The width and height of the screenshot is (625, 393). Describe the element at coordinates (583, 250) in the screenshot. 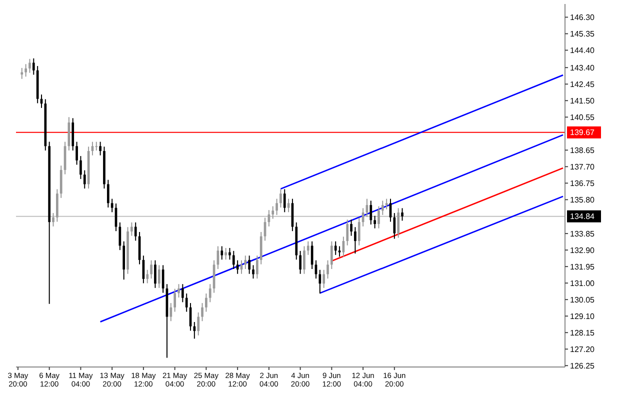

I see `y-tick-label: 132.90` at that location.